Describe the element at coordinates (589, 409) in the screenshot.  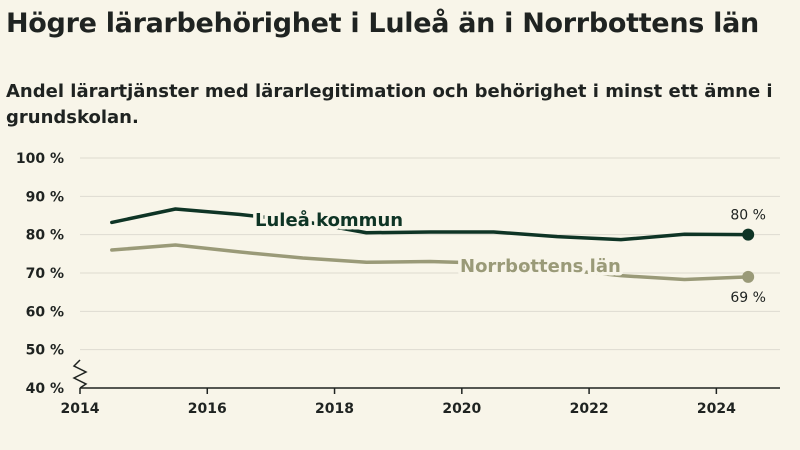
I see `x-tick-label: 2022` at that location.